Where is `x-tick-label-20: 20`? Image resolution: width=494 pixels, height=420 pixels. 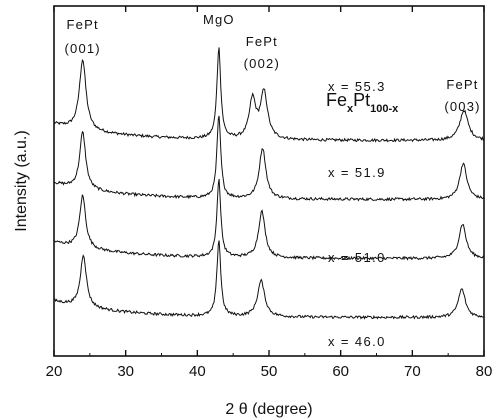 x-tick-label-20: 20 is located at coordinates (54, 371).